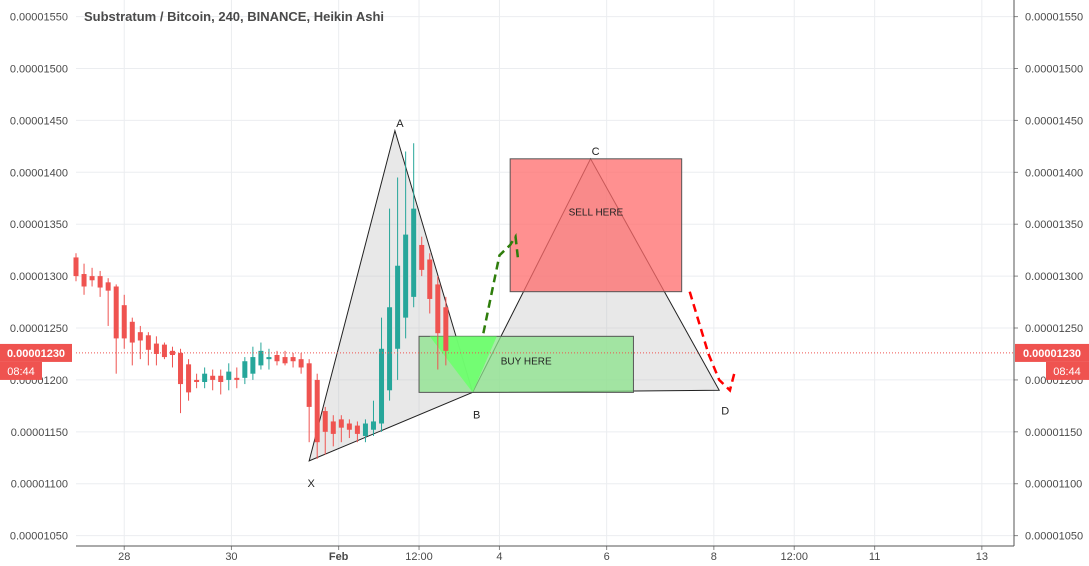 The height and width of the screenshot is (566, 1089). I want to click on current-price-markers: 0.00001230 08:44 0.00001230 08:44, so click(544, 361).